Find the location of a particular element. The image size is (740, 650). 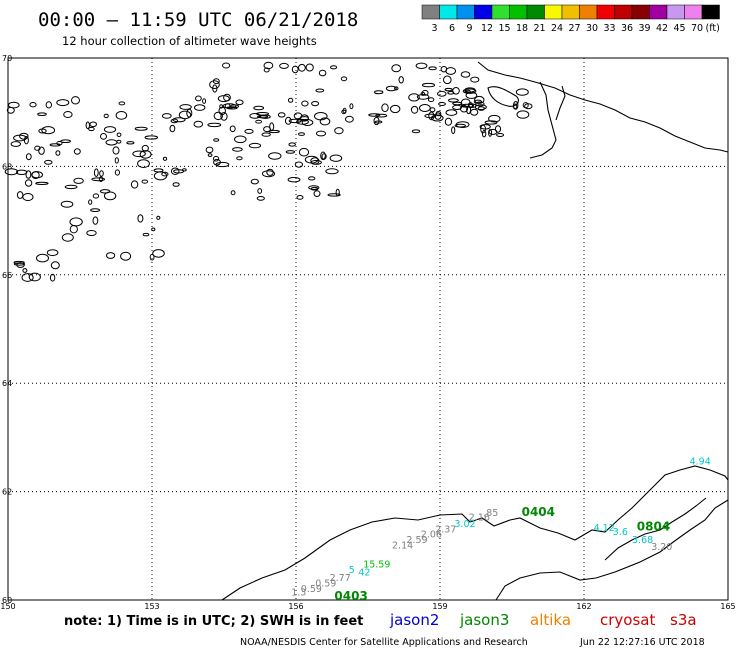

pass-id-label: 0804 is located at coordinates (653, 527).